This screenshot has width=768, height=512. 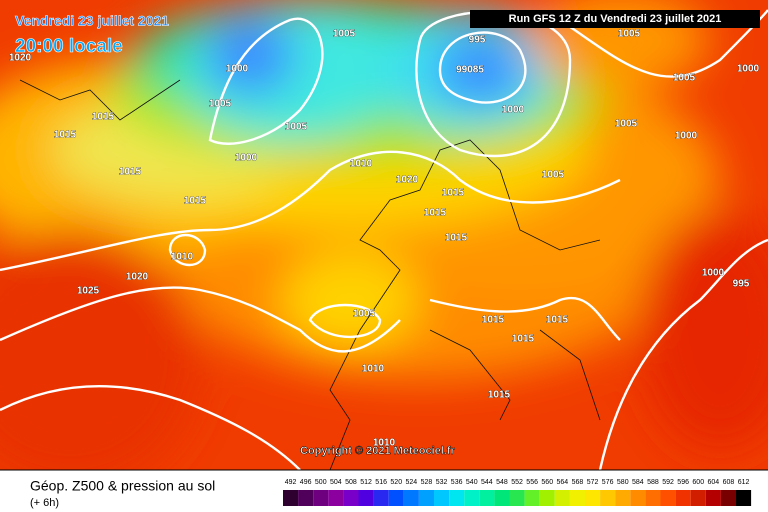 What do you see at coordinates (623, 482) in the screenshot?
I see `legend-label: 580` at bounding box center [623, 482].